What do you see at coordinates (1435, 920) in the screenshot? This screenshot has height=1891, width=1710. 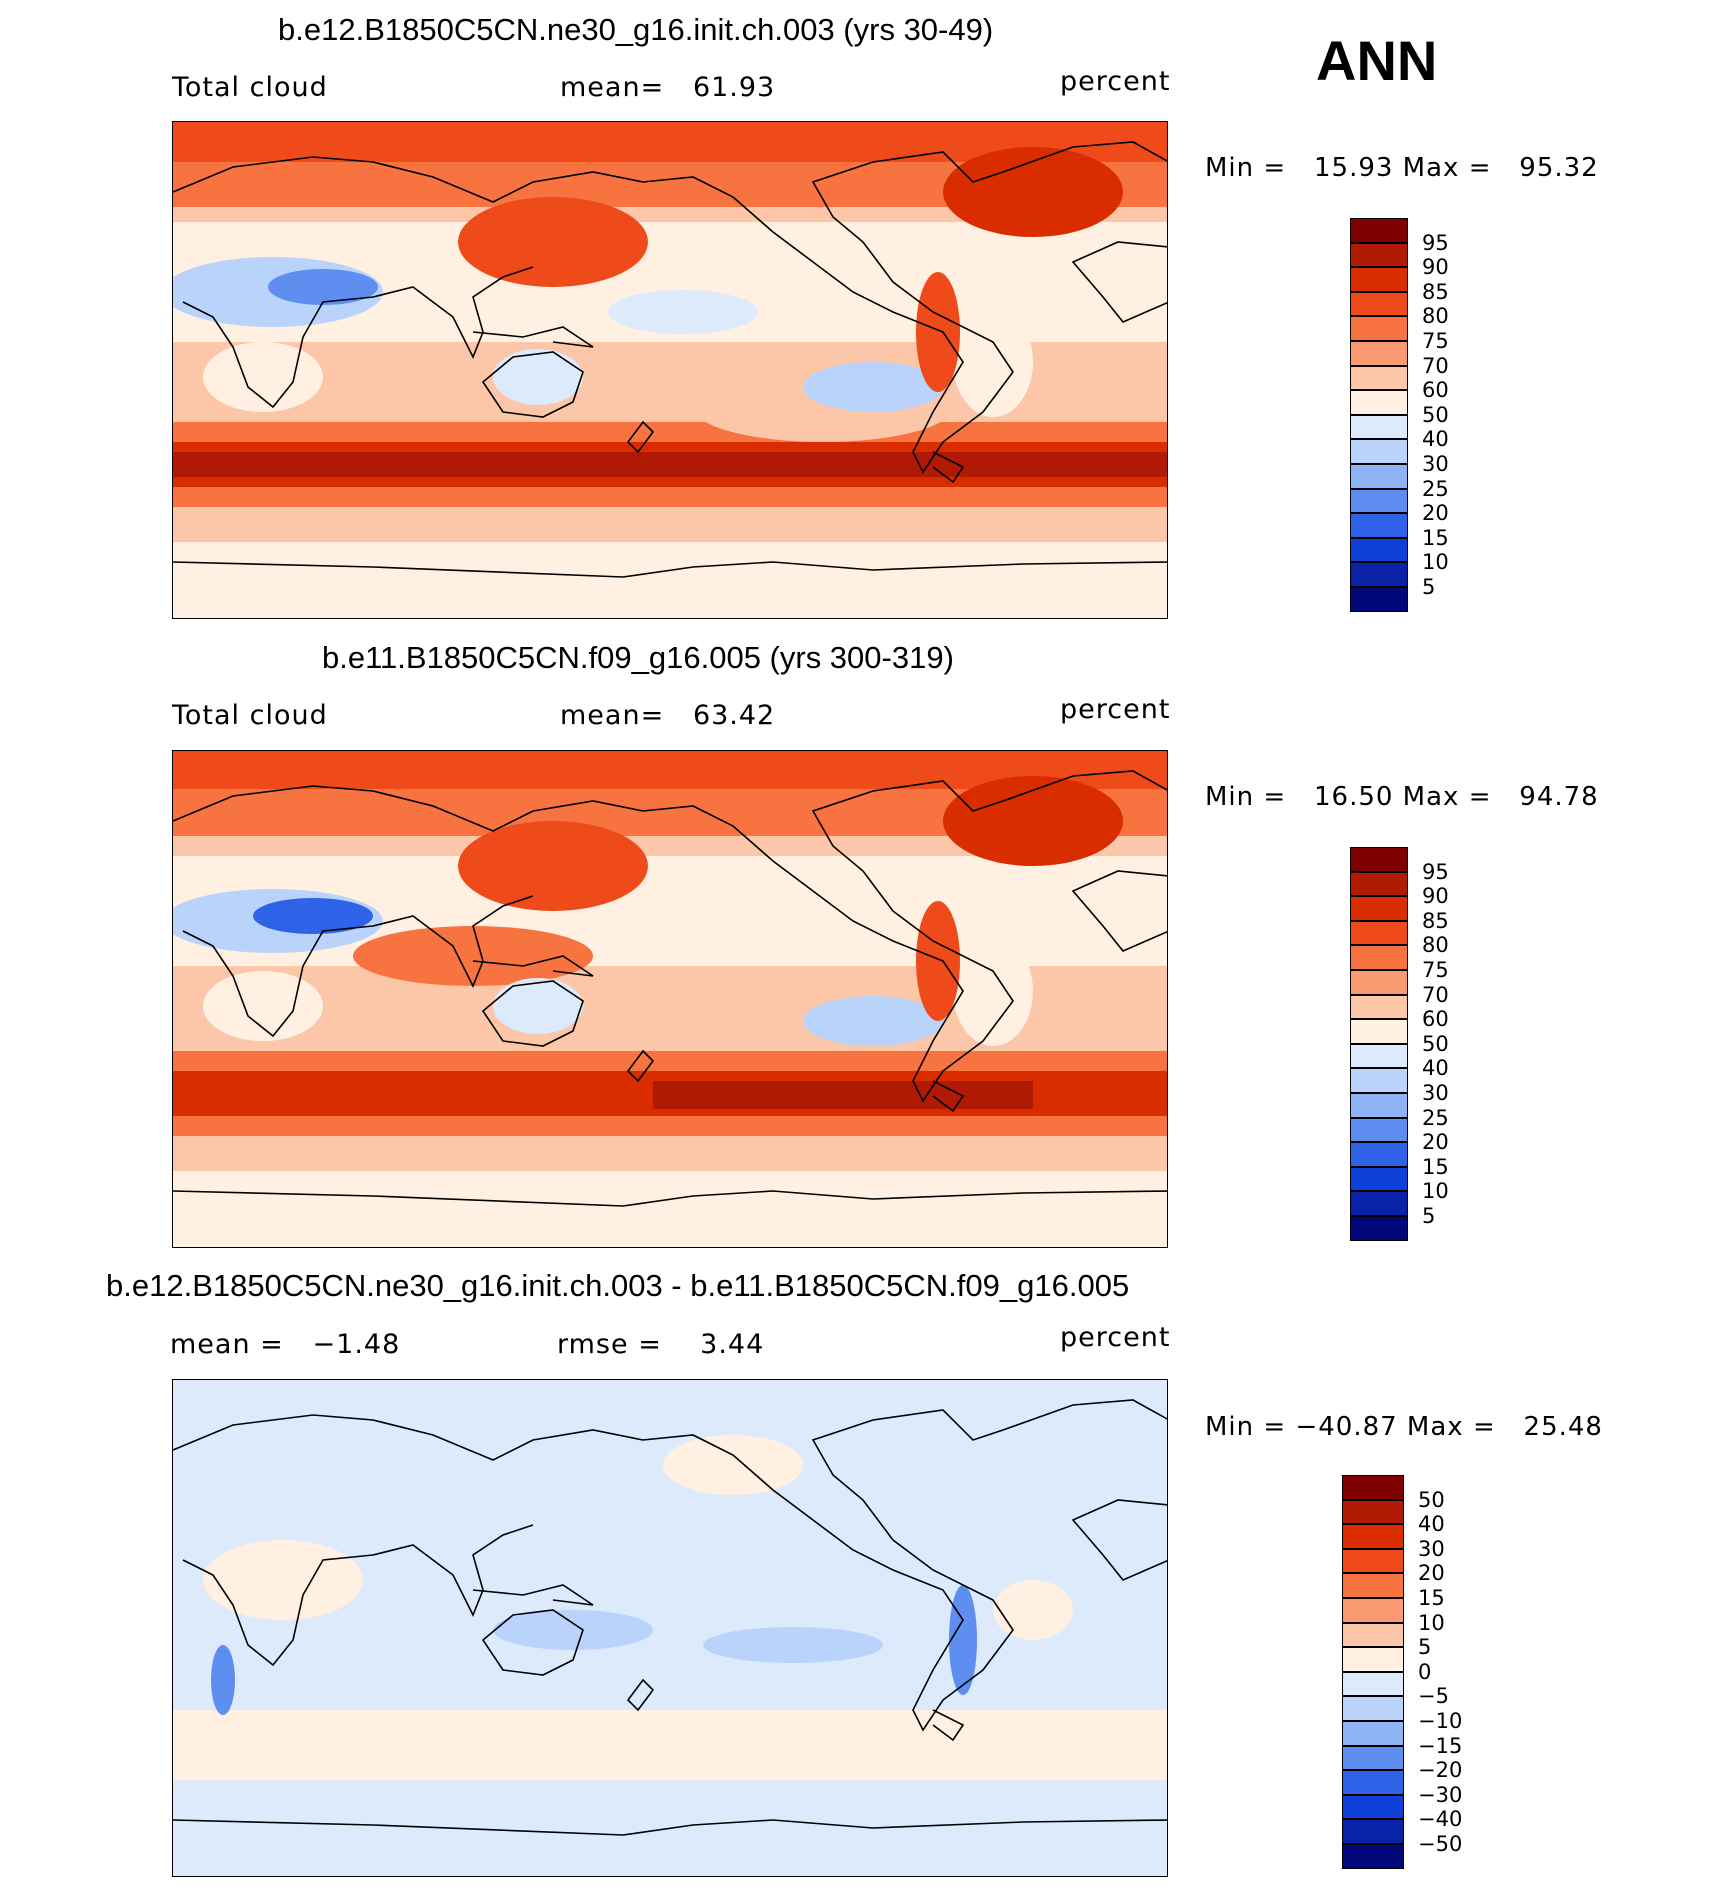 I see `colorbar-label: 85` at bounding box center [1435, 920].